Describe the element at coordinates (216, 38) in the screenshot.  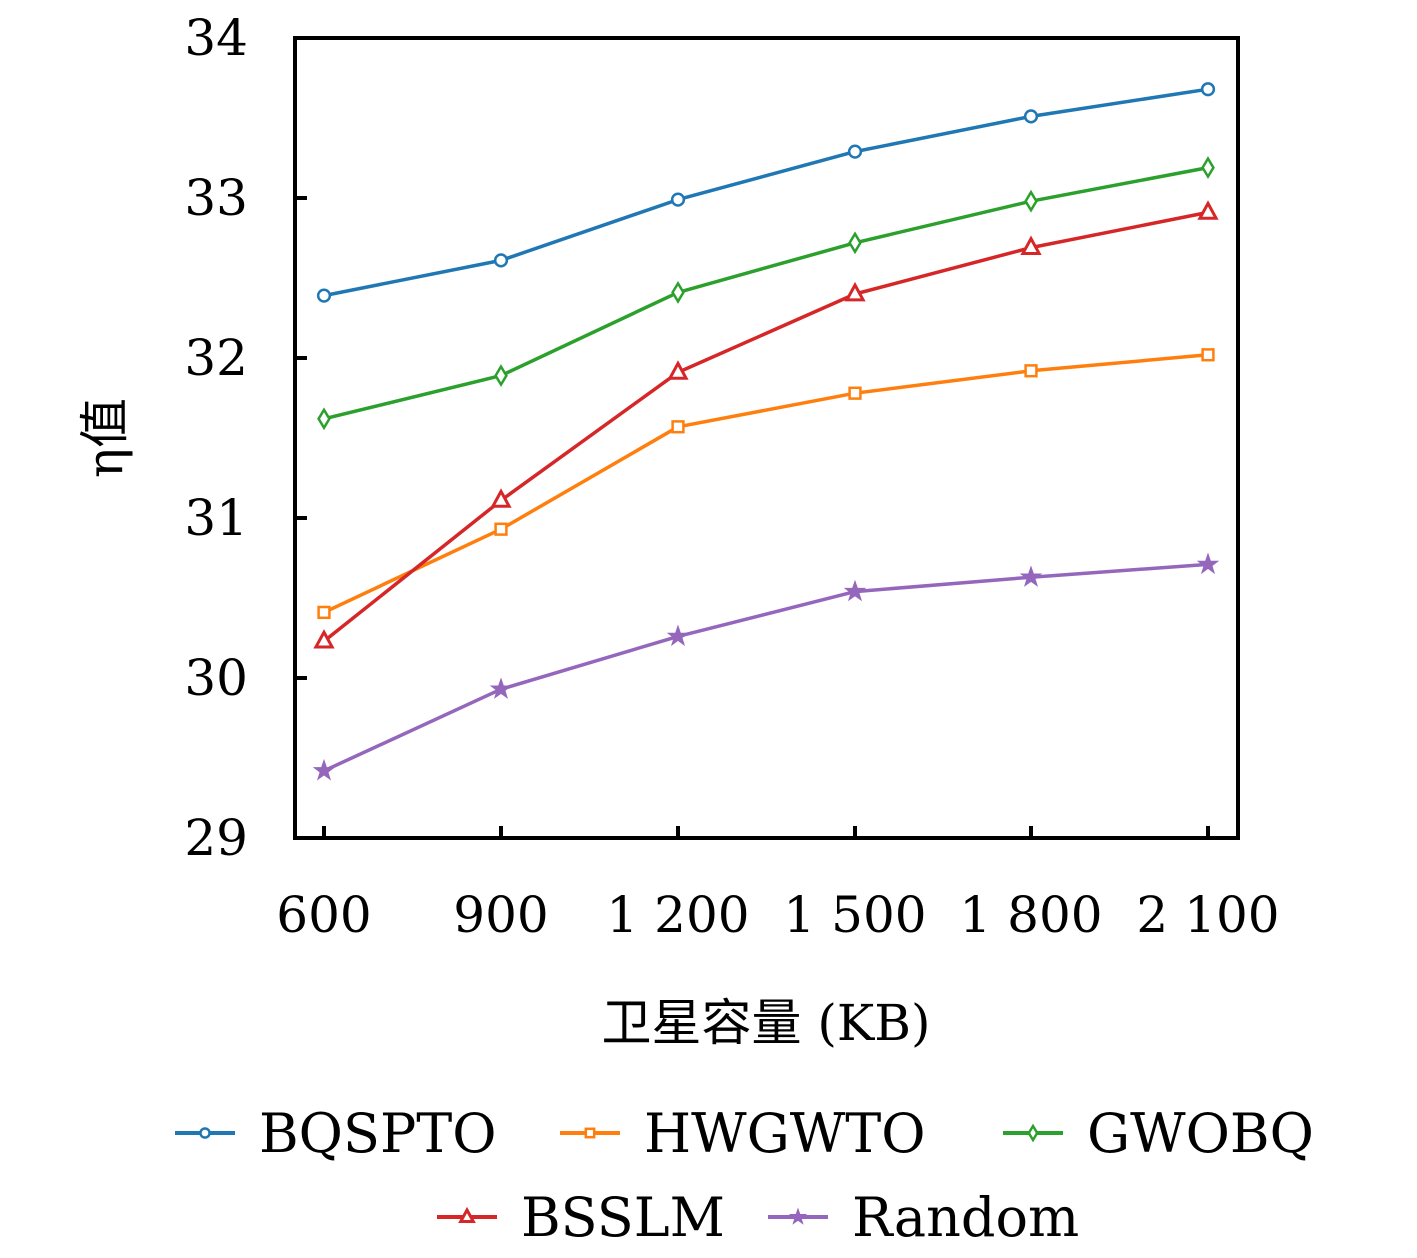
I see `y-tick-label: 34` at that location.